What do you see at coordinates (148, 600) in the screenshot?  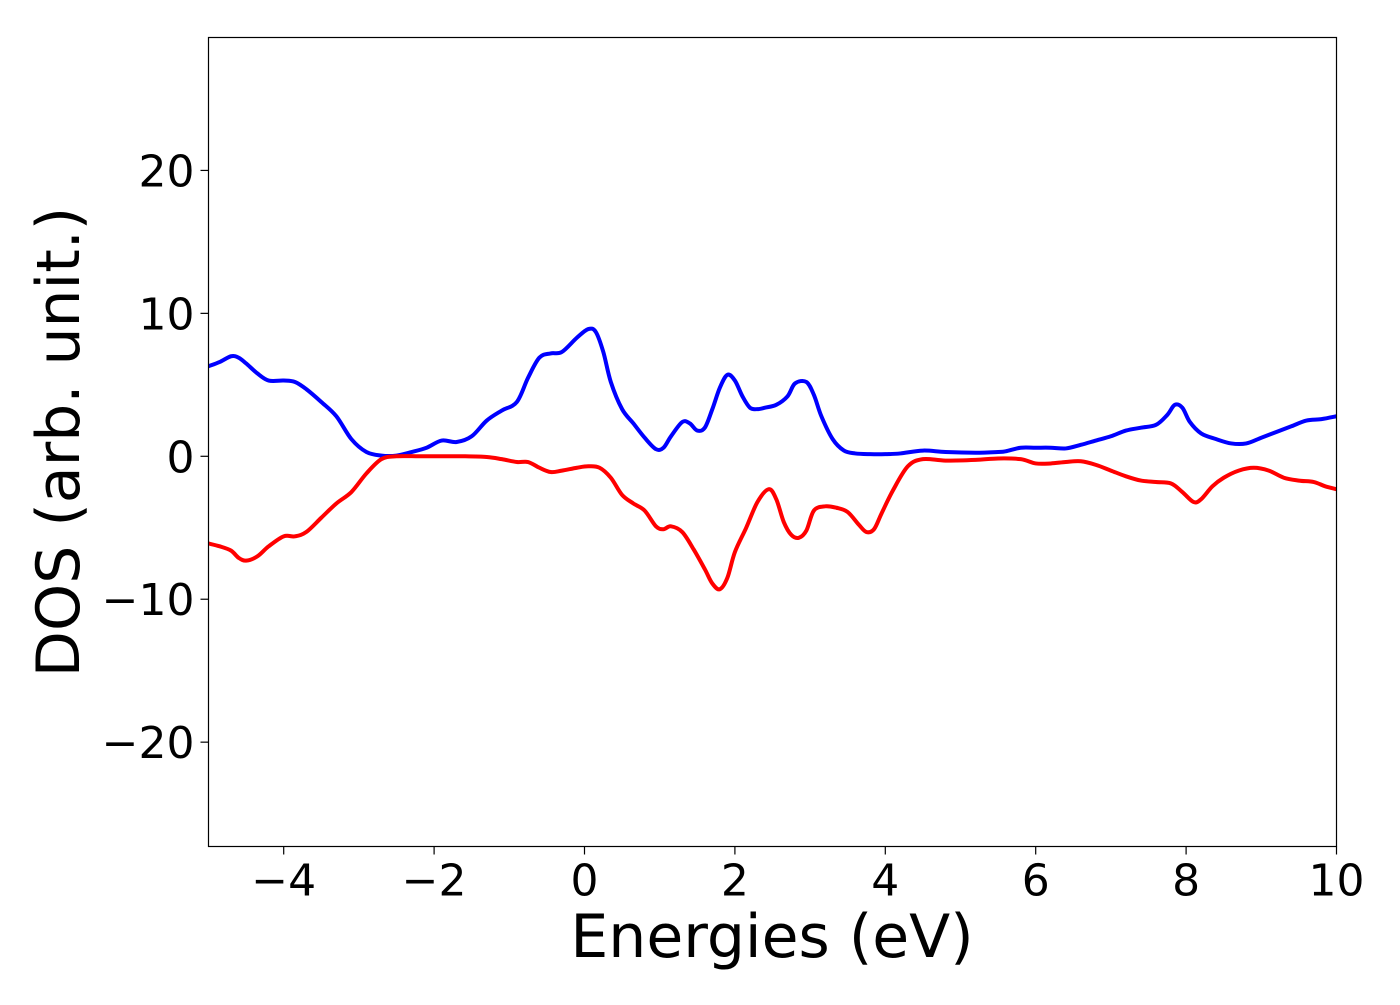 I see `y-tick-label: −10` at bounding box center [148, 600].